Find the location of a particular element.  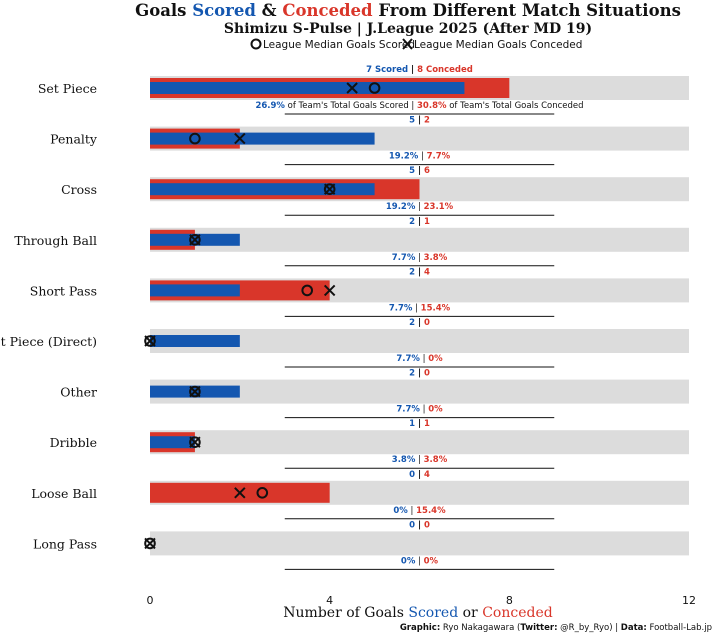

count-conceded: 1 is located at coordinates (427, 424).